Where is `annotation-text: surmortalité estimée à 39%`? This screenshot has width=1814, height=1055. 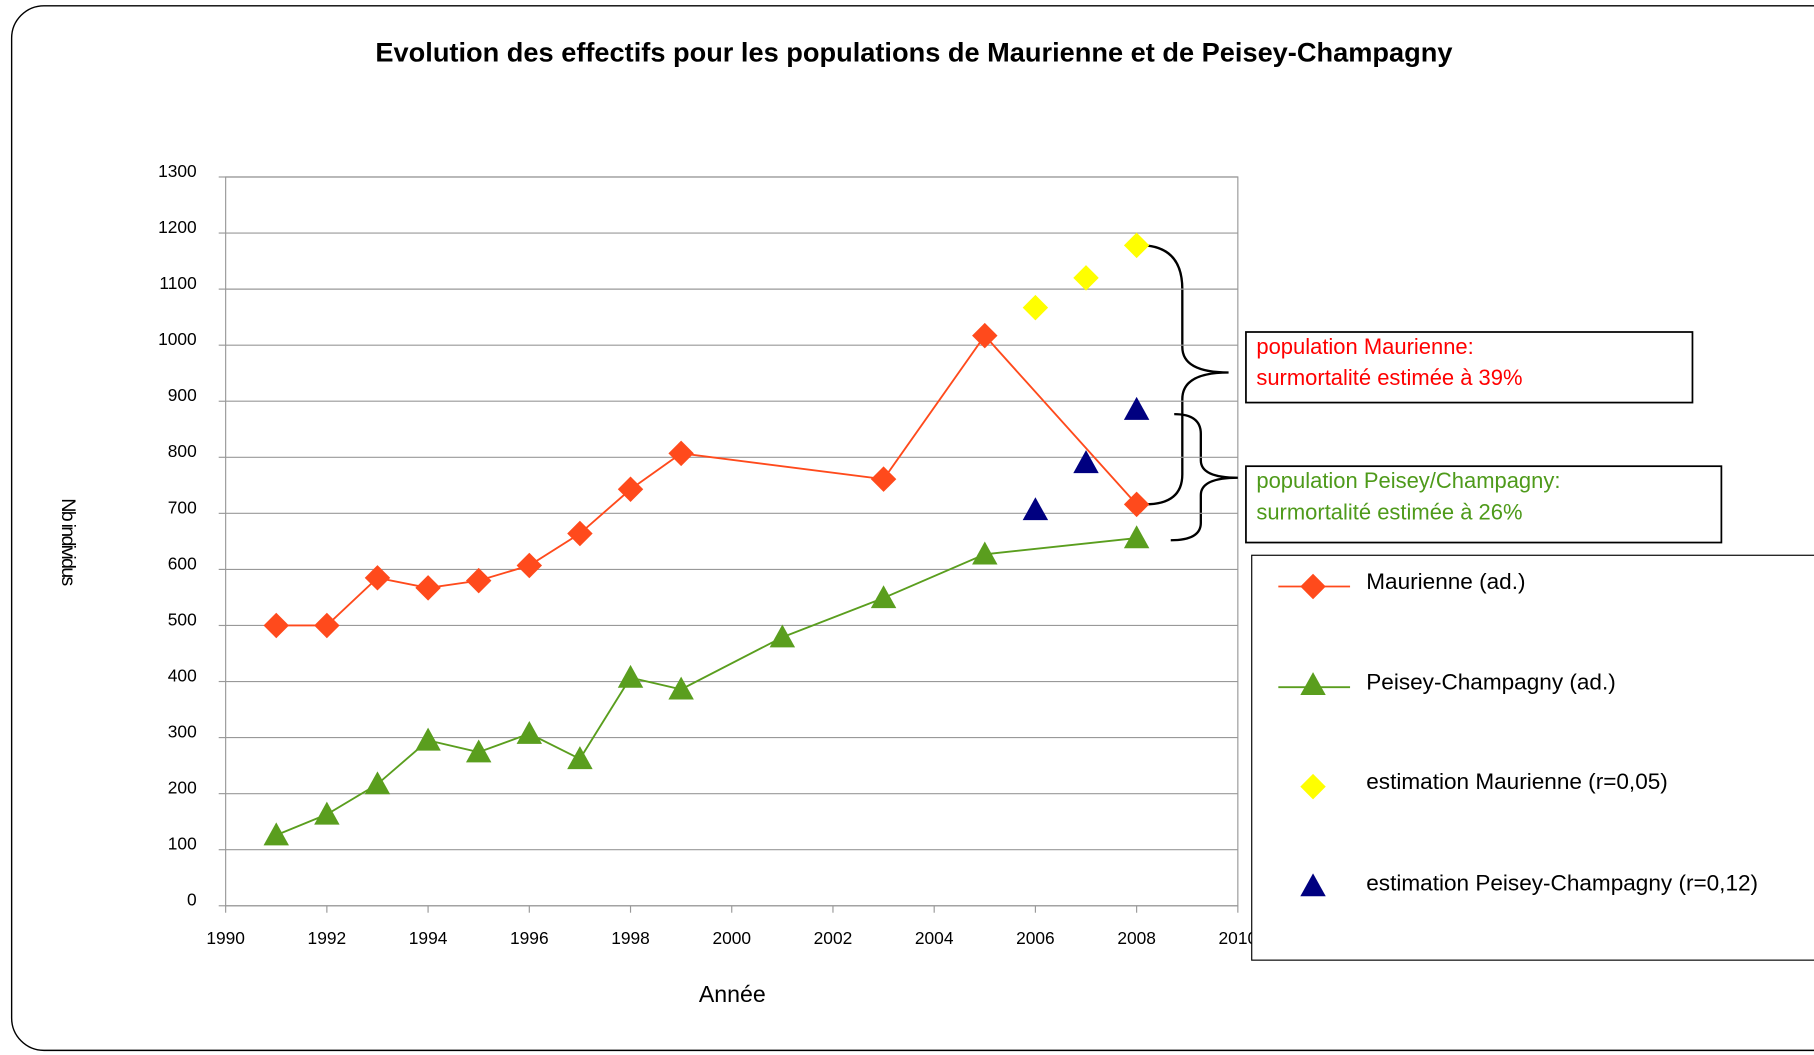
annotation-text: surmortalité estimée à 39% is located at coordinates (1389, 377).